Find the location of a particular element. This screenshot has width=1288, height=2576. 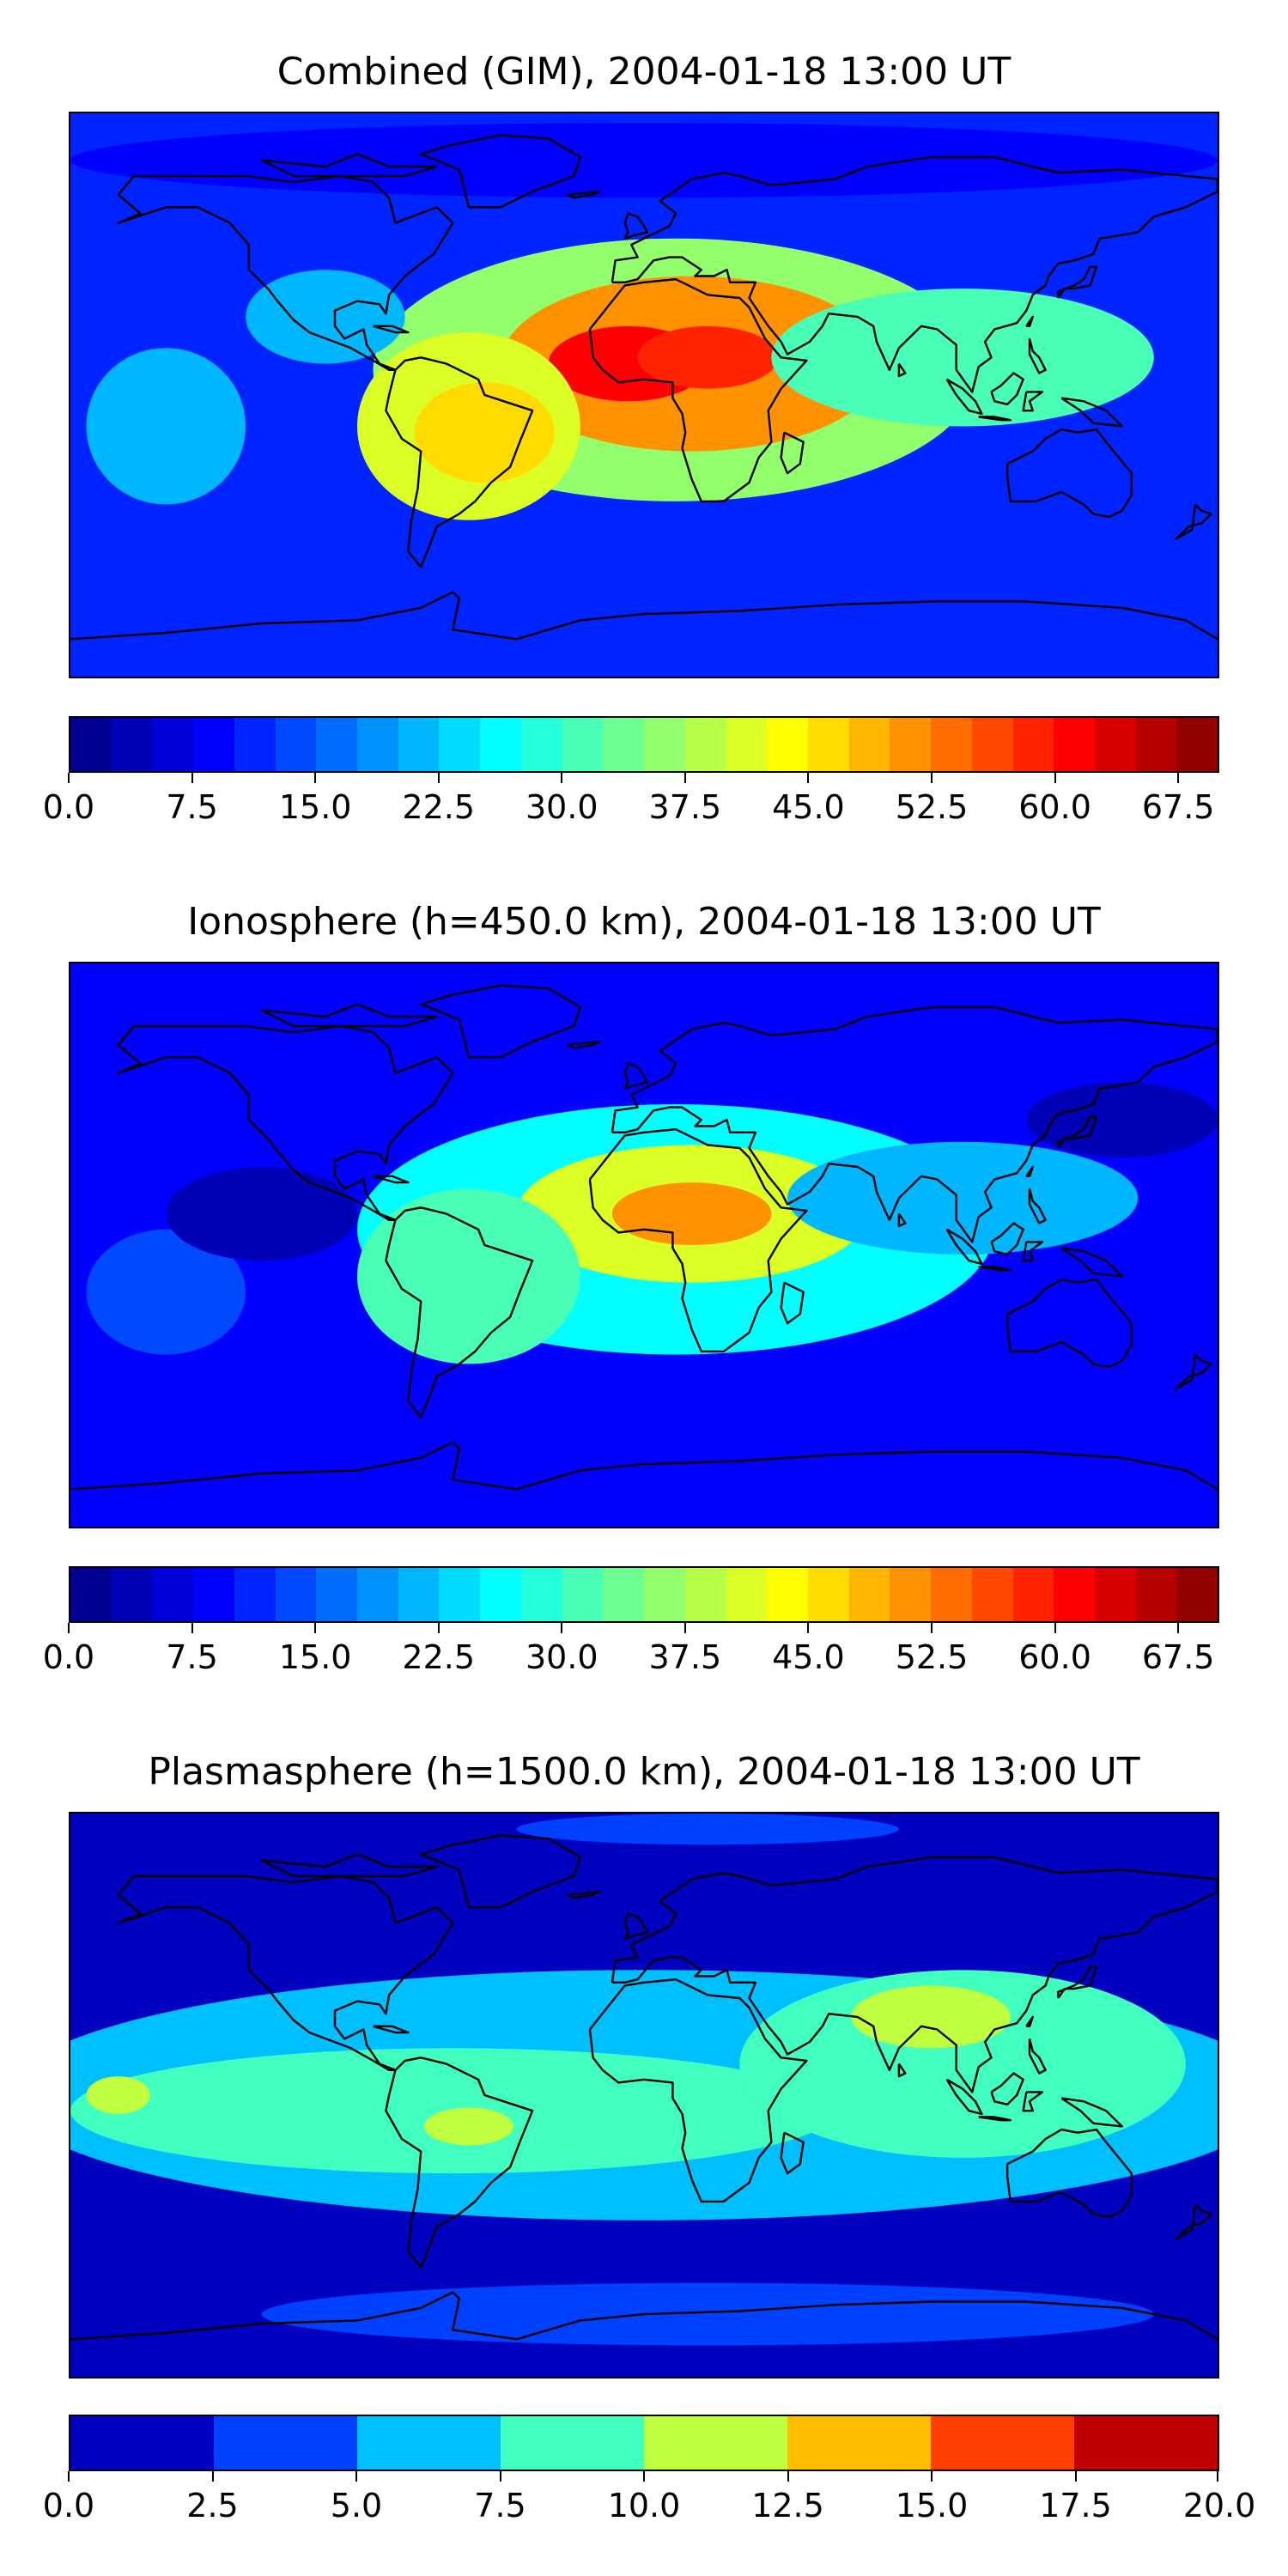

colorbar-tick-label: 5.0 is located at coordinates (356, 2506).